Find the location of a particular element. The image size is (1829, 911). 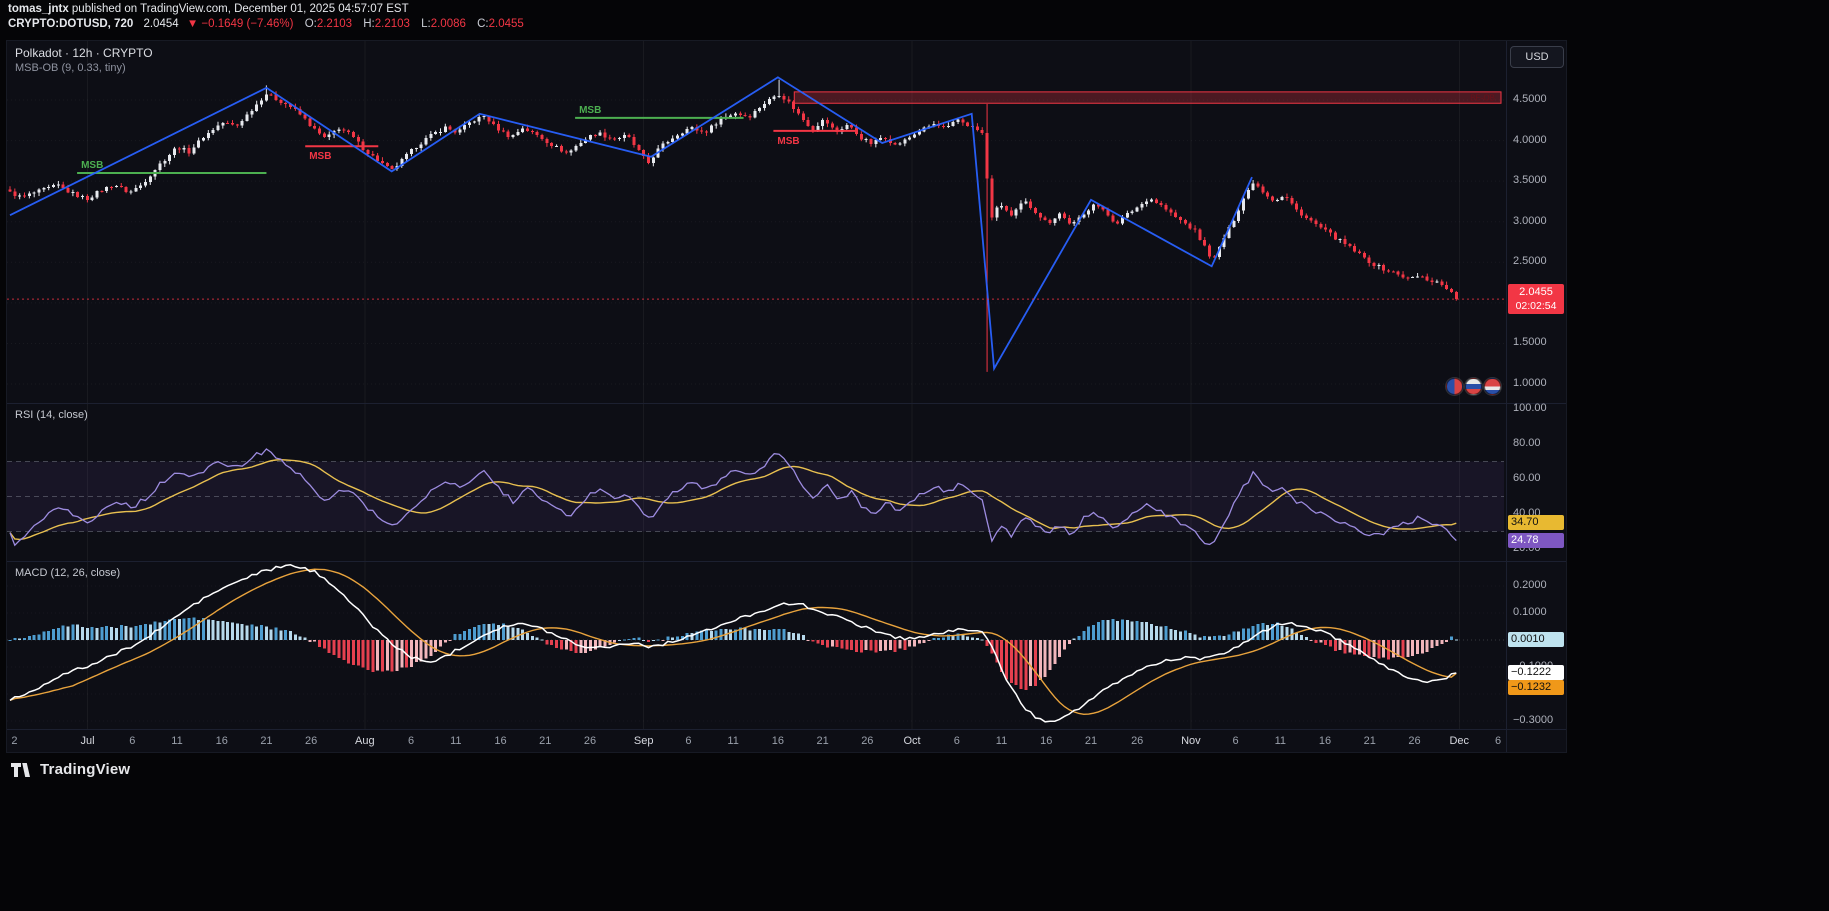

last-price-badge: 2.0455 02:02:54 is located at coordinates (1536, 299).